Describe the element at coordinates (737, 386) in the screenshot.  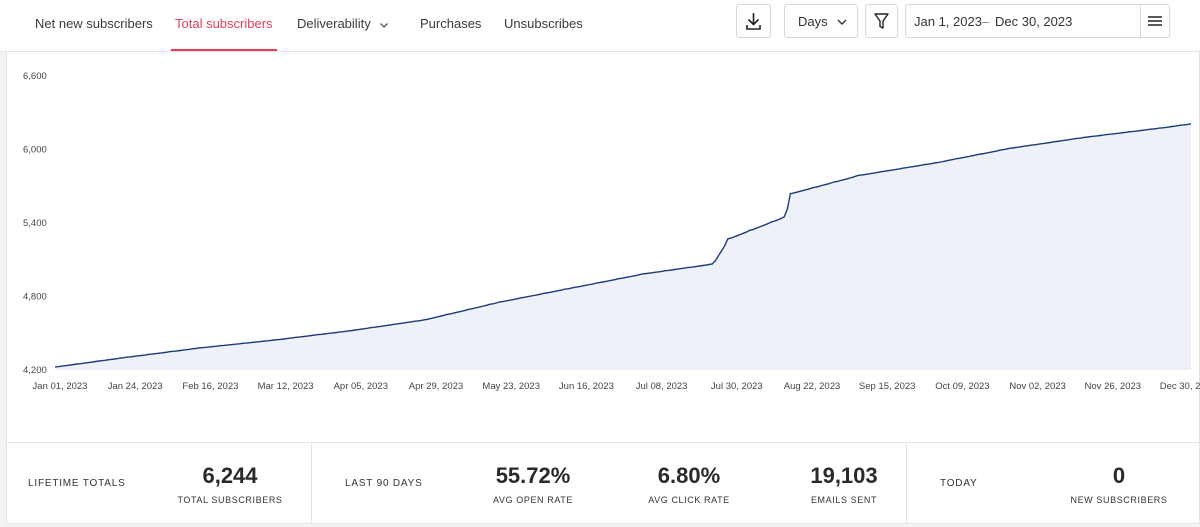
I see `x-tick-label: Jul 30, 2023` at that location.